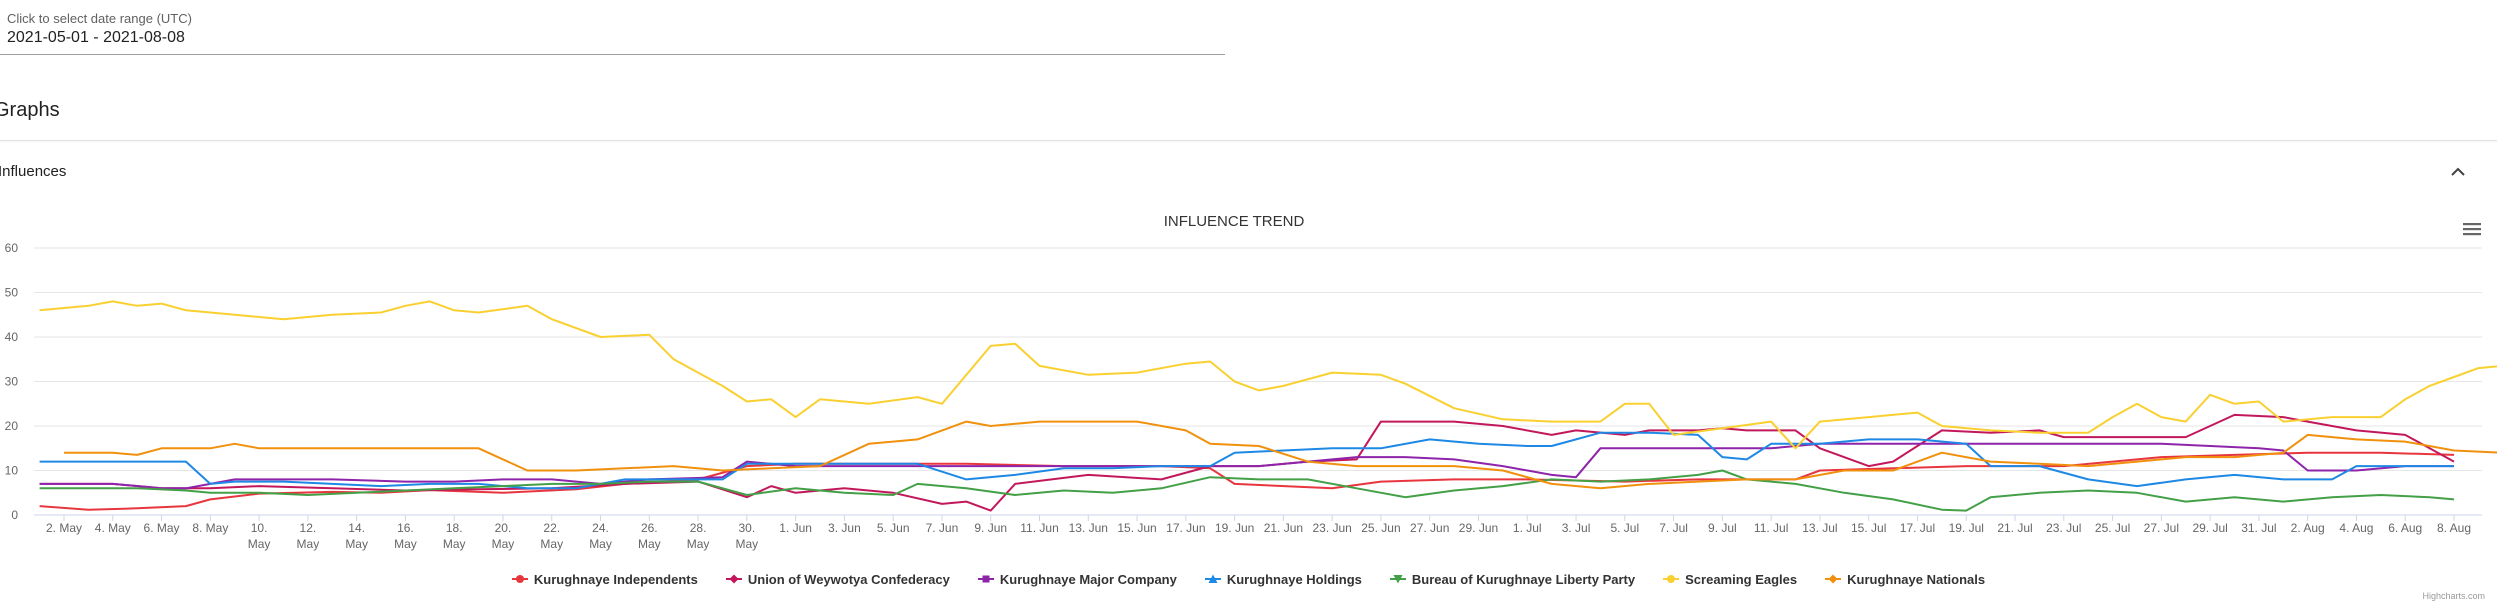 This screenshot has height=605, width=2497. Describe the element at coordinates (1722, 528) in the screenshot. I see `x-tick-label: 9. Jul` at that location.